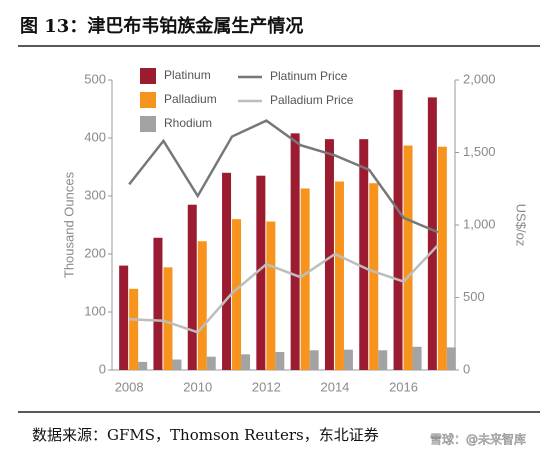 This screenshot has width=557, height=461. What do you see at coordinates (95, 78) in the screenshot?
I see `y-tick-label: 500` at bounding box center [95, 78].